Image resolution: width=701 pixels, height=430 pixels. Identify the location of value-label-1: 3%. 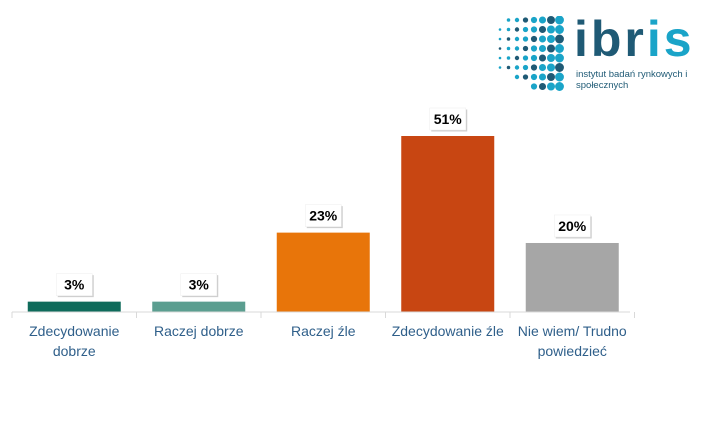
(74, 285).